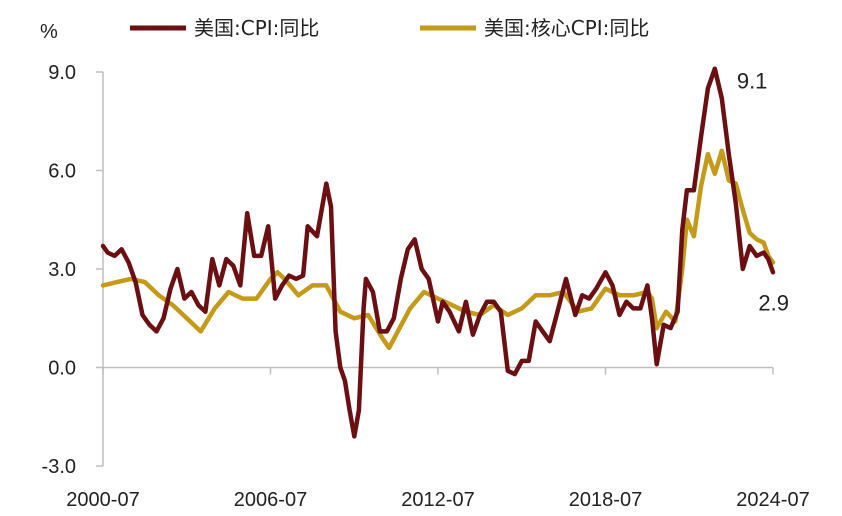  What do you see at coordinates (605, 500) in the screenshot?
I see `x-tick-label: 2018-07` at bounding box center [605, 500].